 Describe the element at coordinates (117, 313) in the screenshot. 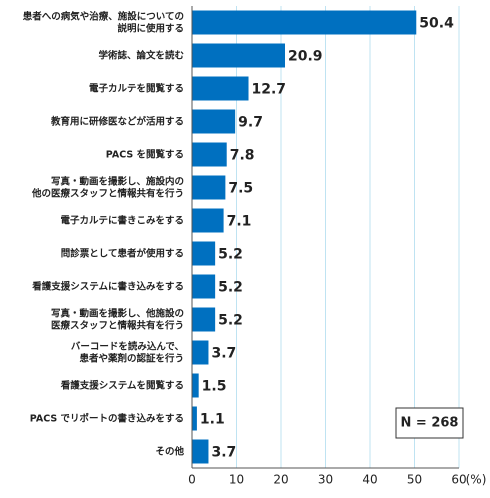

I see `y-tick-label-line: 写真・動画を撮影し、他施設の` at that location.